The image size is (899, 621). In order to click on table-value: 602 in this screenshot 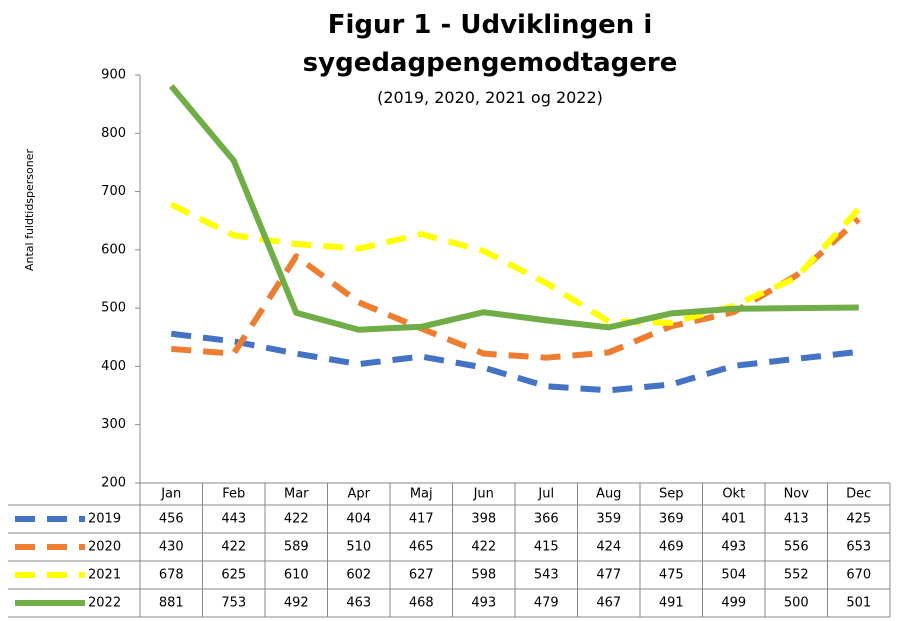, I will do `click(358, 575)`.